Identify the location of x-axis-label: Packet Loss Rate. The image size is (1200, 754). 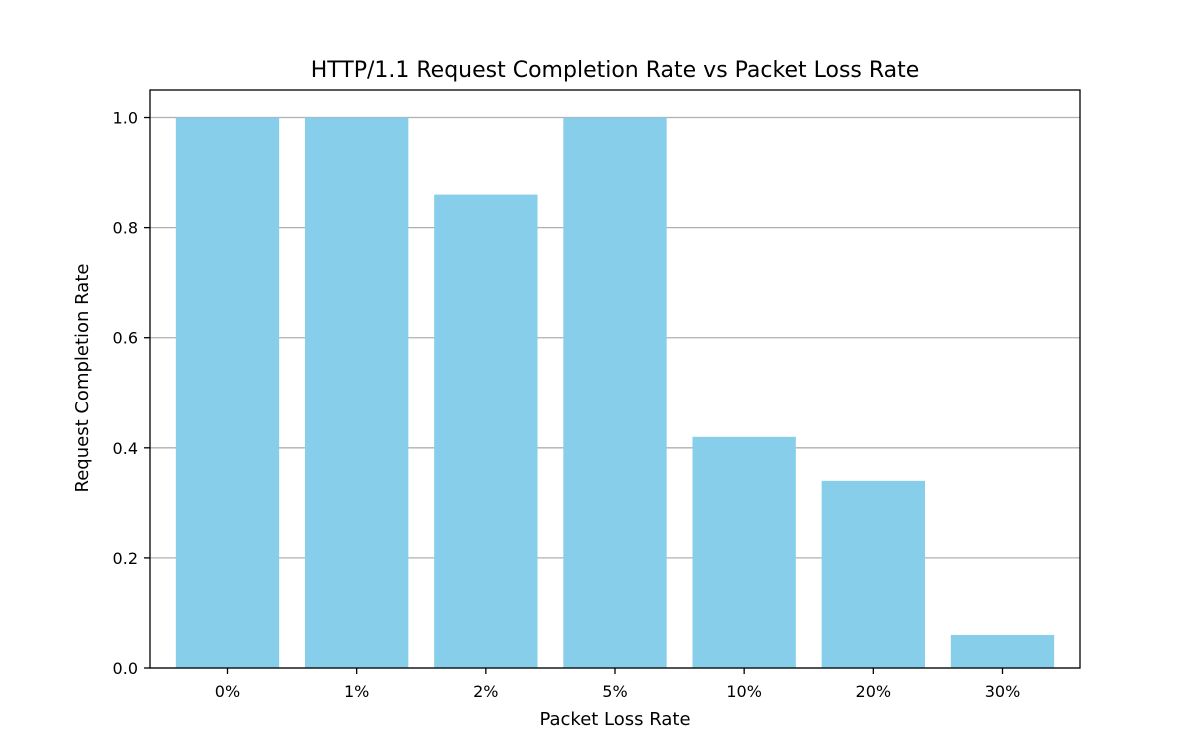
(614, 719).